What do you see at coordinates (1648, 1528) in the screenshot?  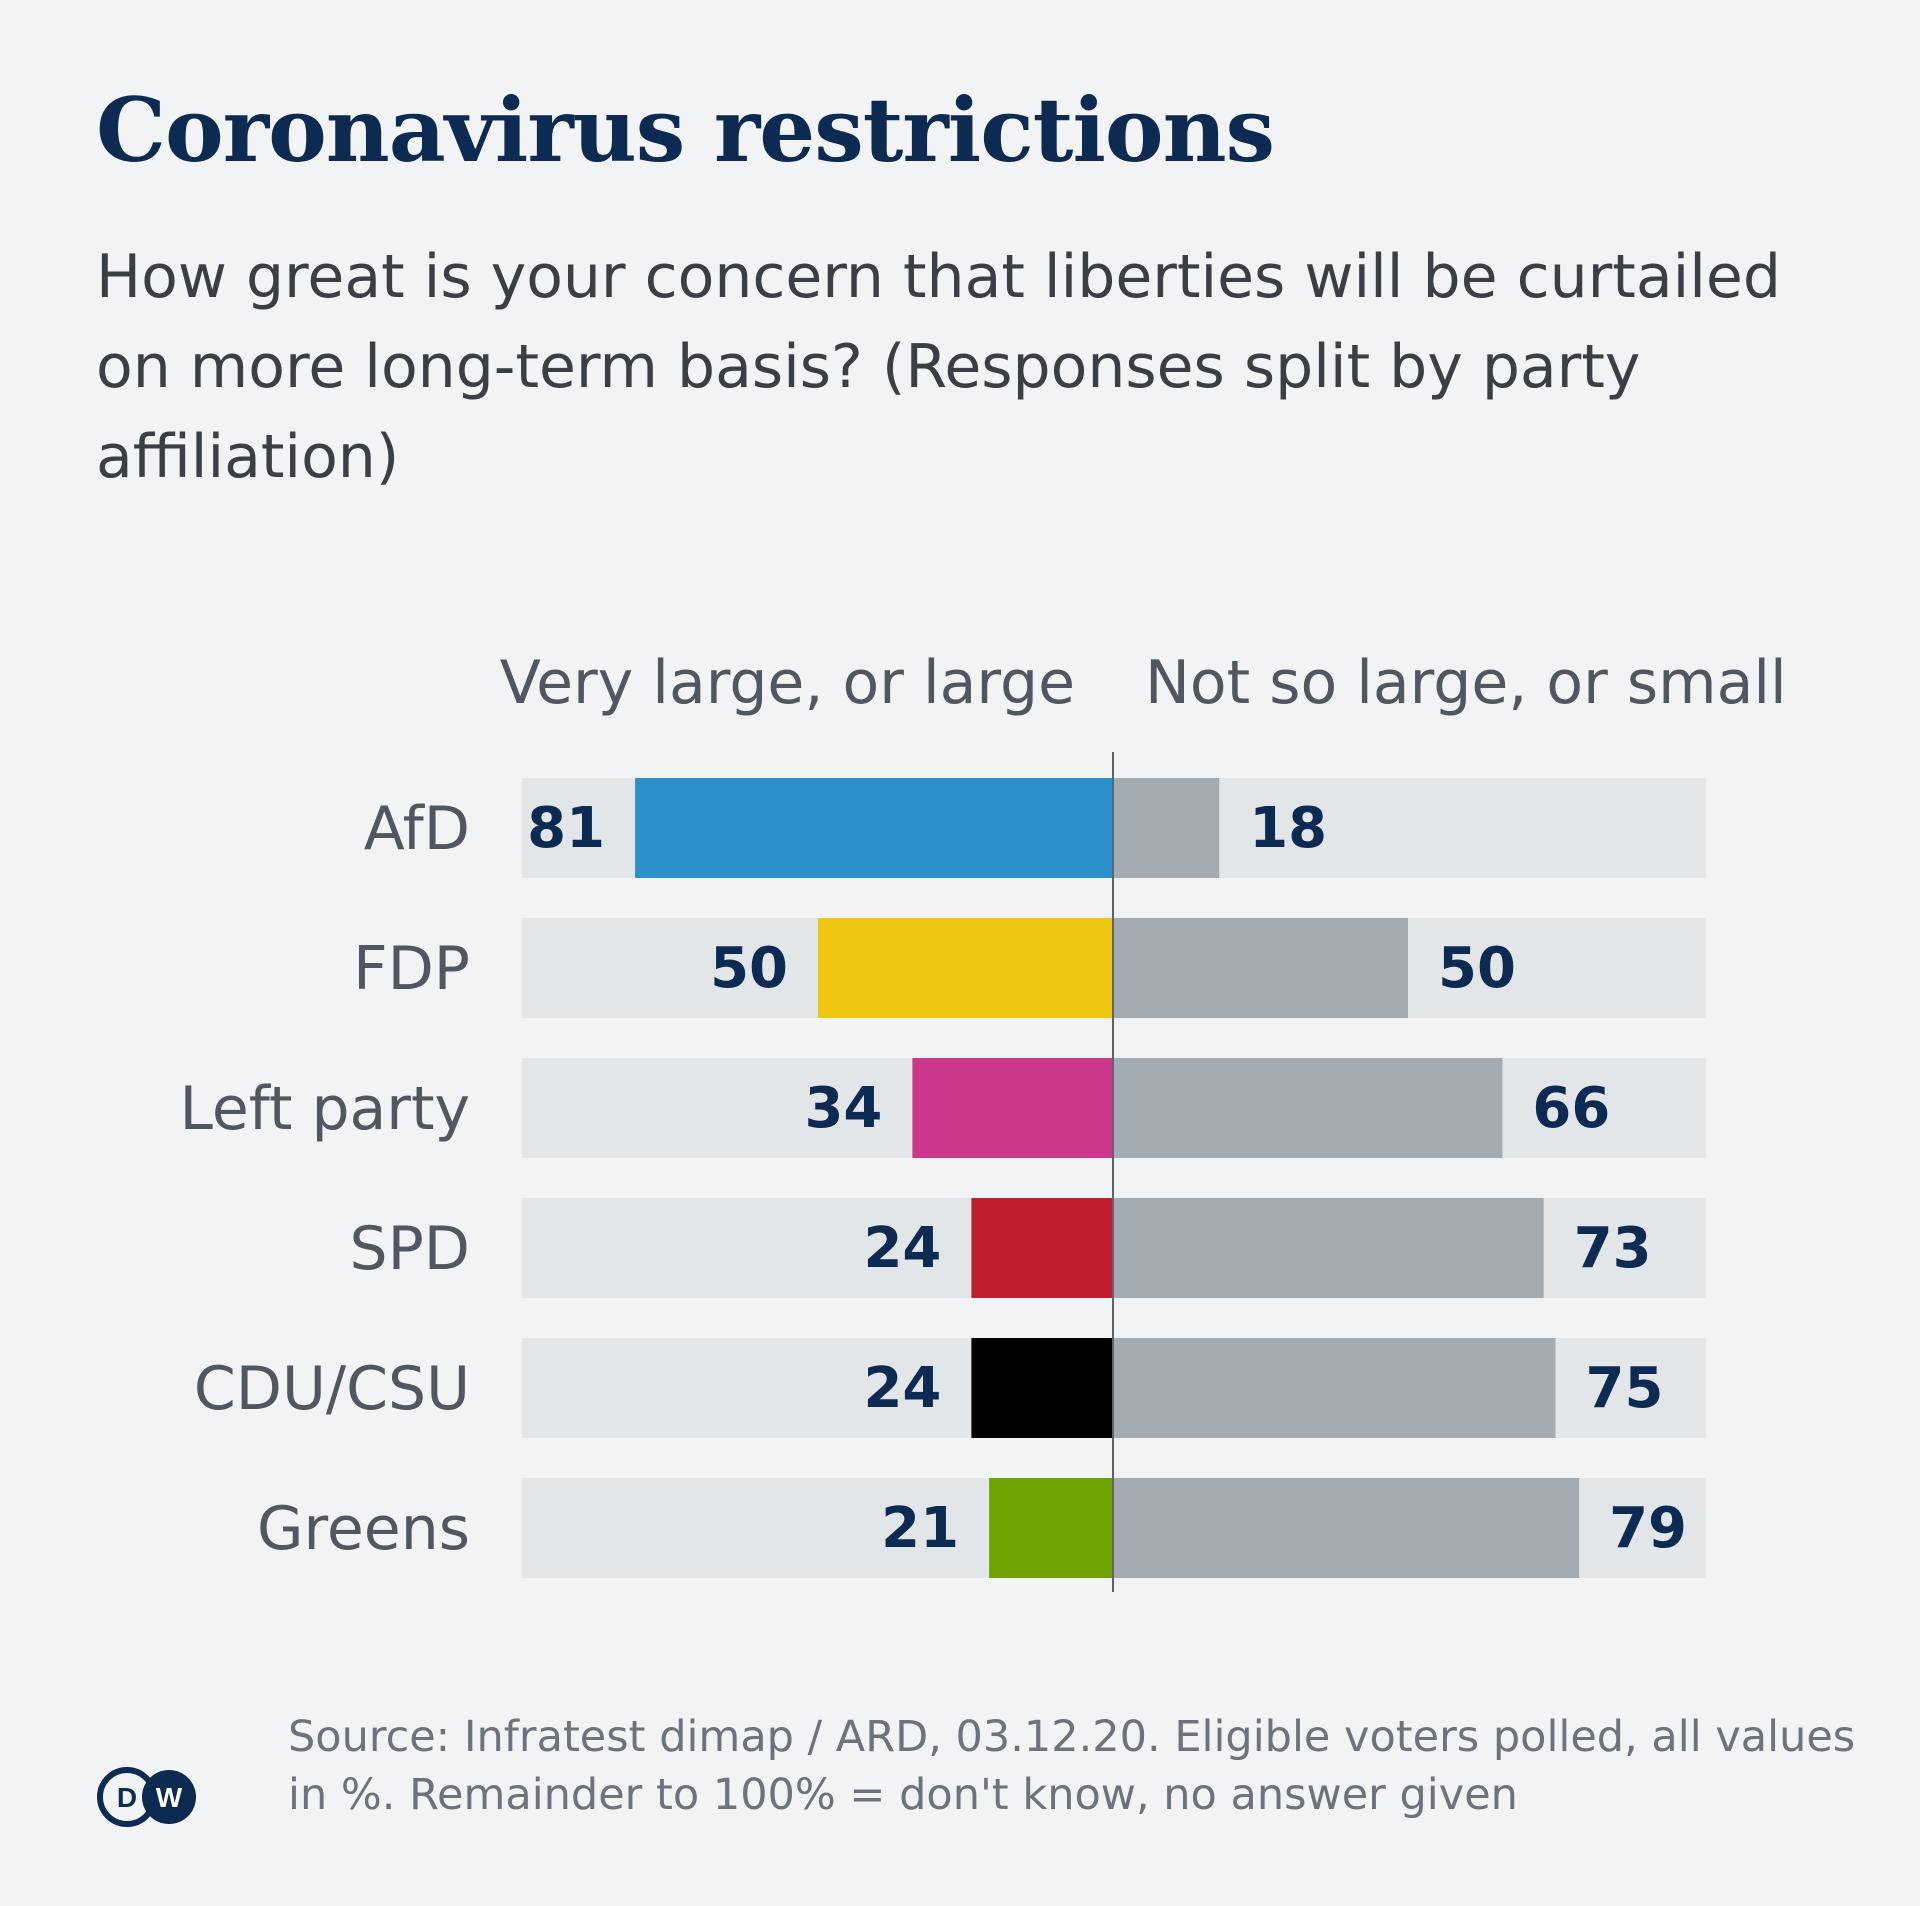 I see `value-label-right: 79` at bounding box center [1648, 1528].